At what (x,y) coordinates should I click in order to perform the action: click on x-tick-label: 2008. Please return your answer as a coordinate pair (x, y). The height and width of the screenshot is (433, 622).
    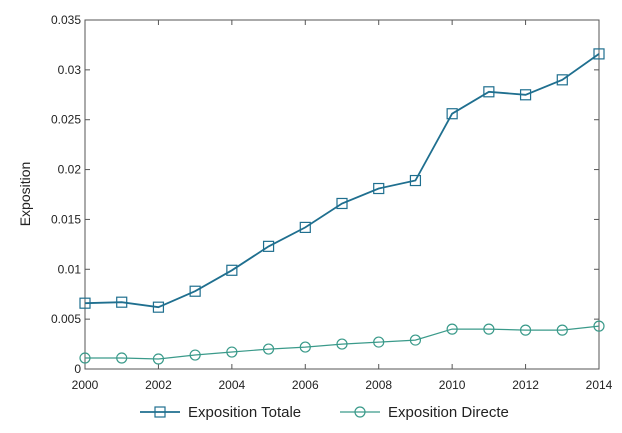
    Looking at the image, I should click on (378, 385).